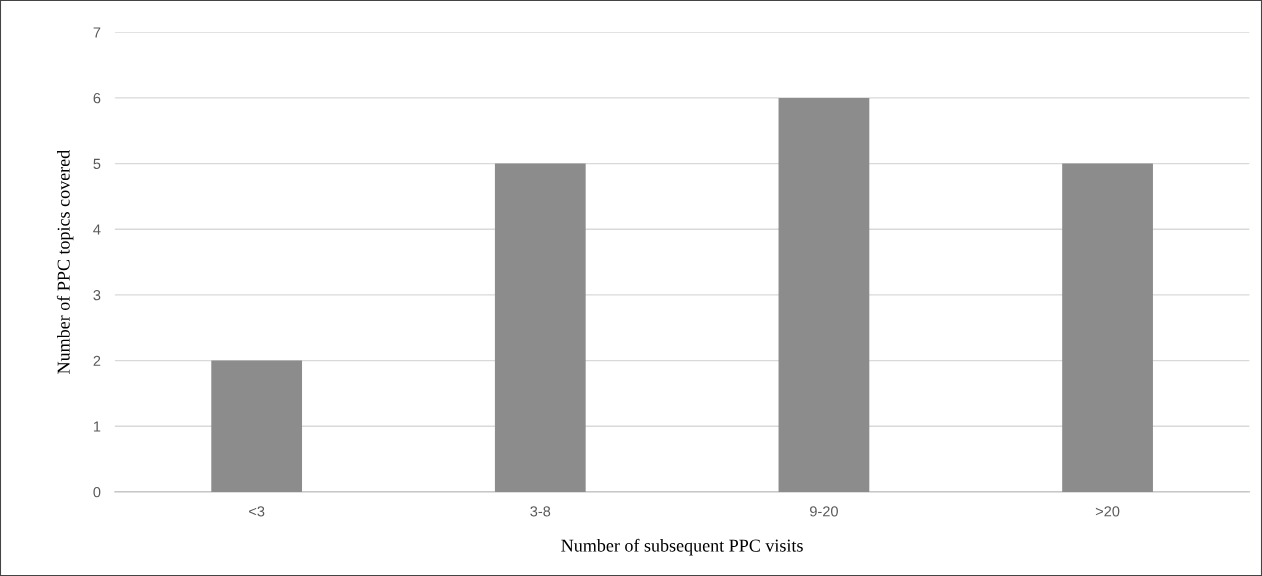  What do you see at coordinates (540, 511) in the screenshot?
I see `x-tick-label: 3-8` at bounding box center [540, 511].